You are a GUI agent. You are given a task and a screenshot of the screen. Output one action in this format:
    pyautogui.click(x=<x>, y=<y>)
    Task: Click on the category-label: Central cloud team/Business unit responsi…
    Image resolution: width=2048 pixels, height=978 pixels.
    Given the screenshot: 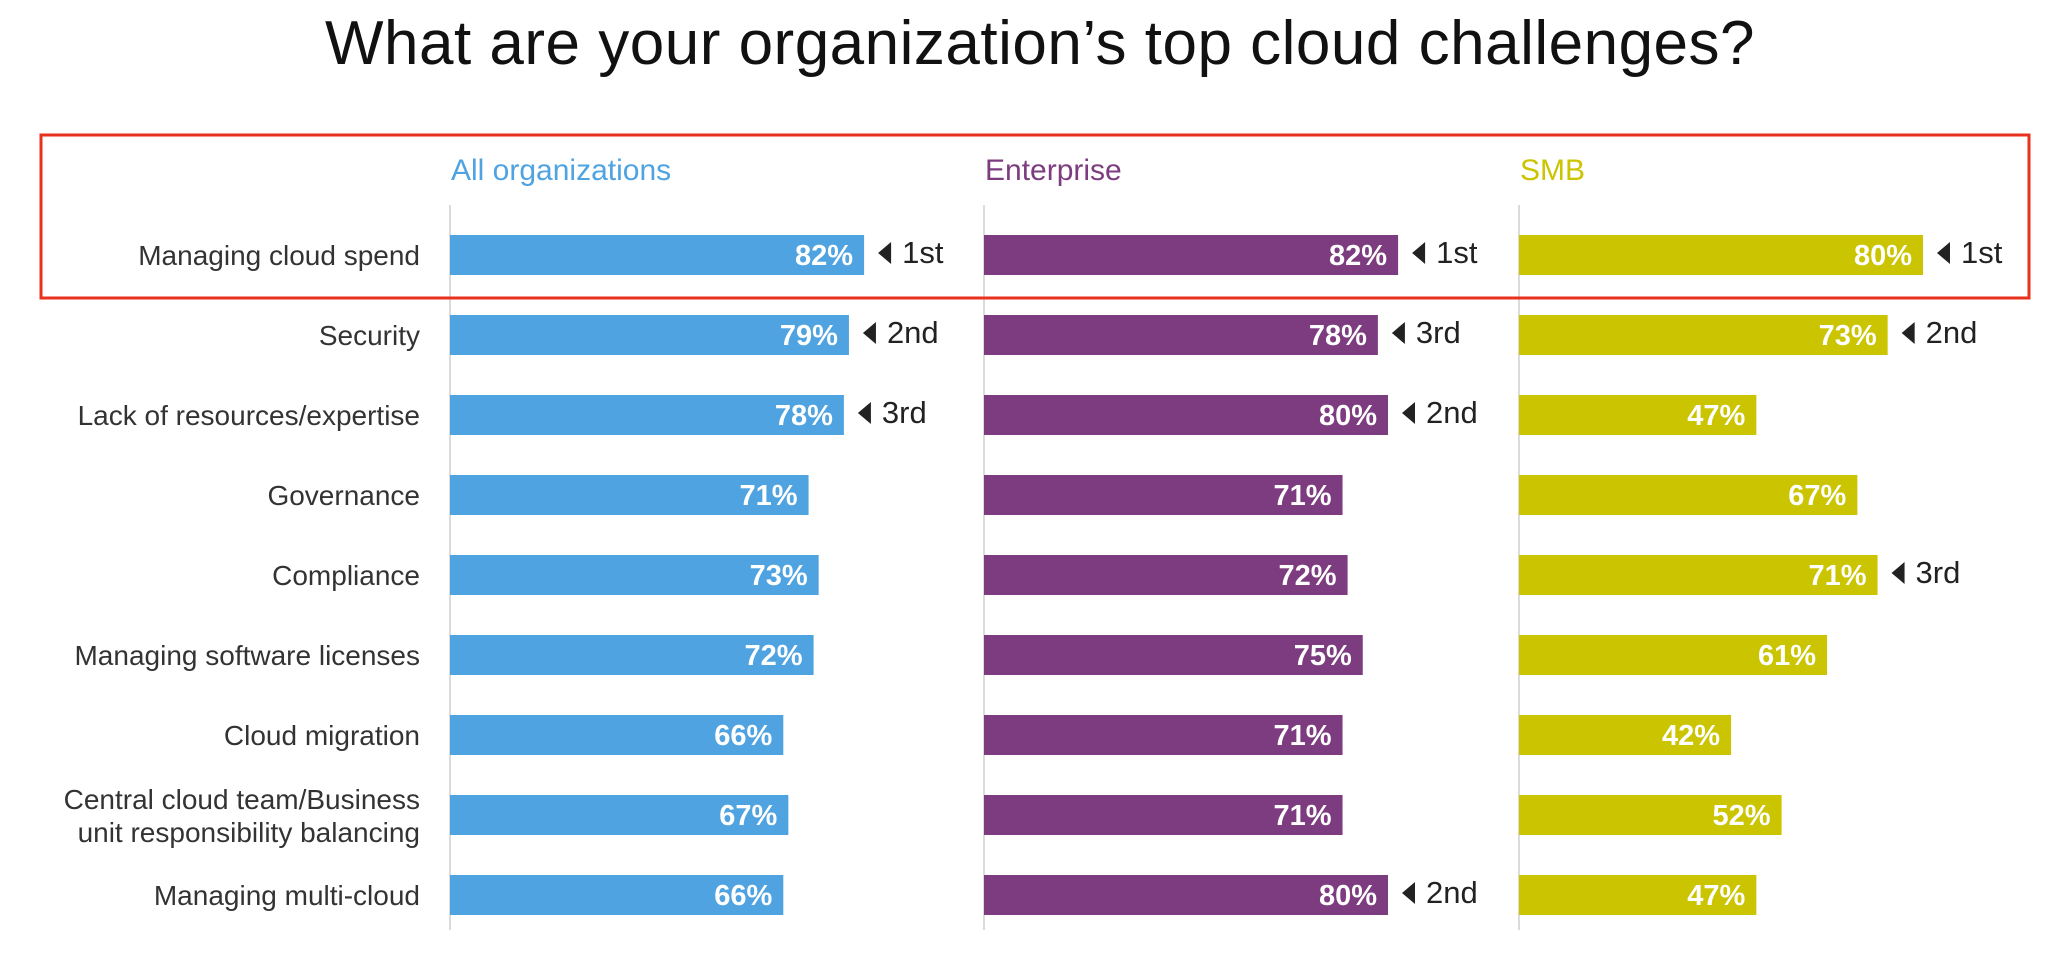 What is the action you would take?
    pyautogui.click(x=242, y=816)
    